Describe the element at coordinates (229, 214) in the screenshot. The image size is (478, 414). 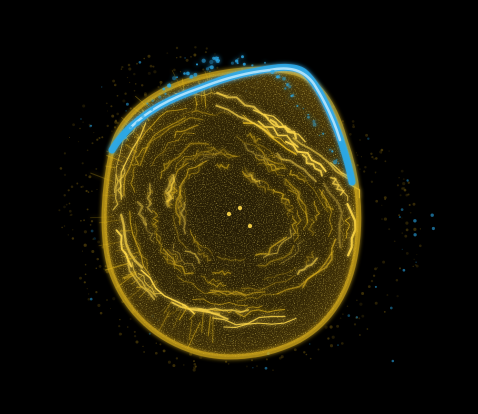
I see `bright-punctum` at that location.